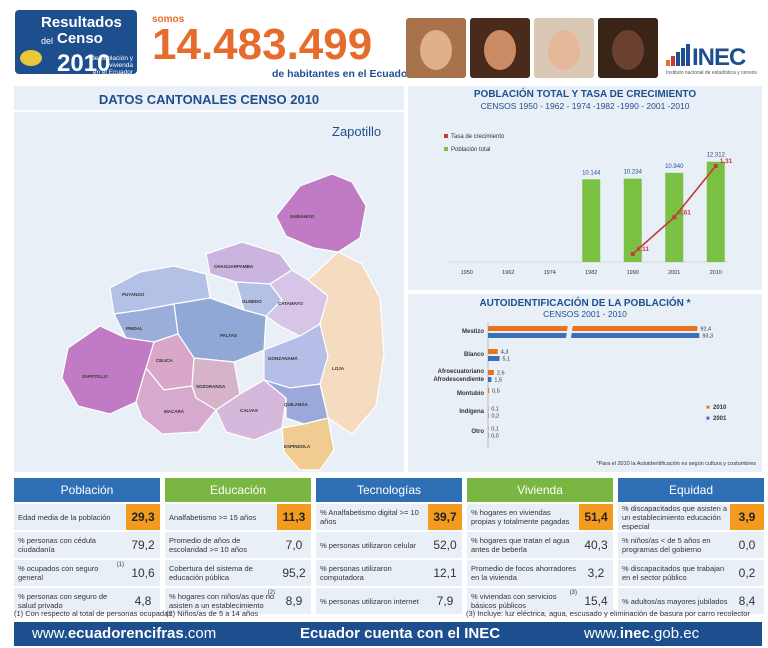  What do you see at coordinates (501, 374) in the screenshot?
I see `bar-value-label: 2,6` at bounding box center [501, 374].